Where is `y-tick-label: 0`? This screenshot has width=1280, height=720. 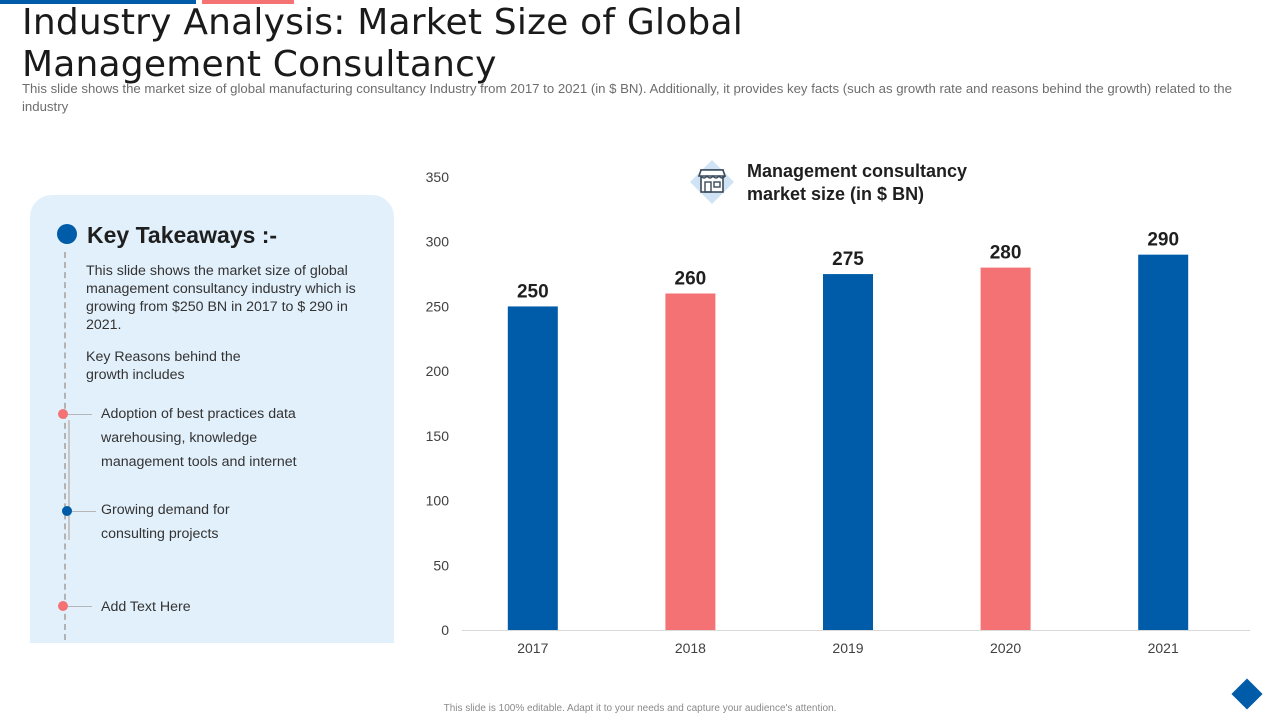
y-tick-label: 0 is located at coordinates (445, 630).